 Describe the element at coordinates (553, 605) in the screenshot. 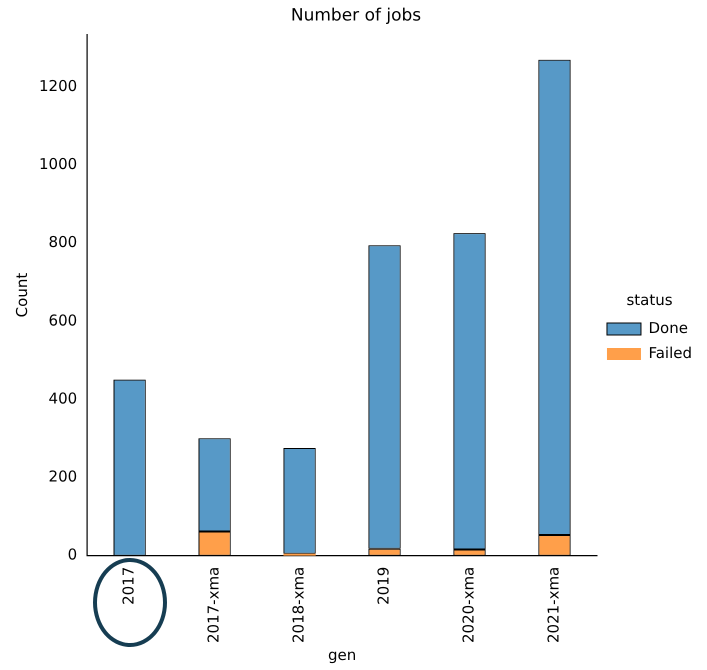

I see `x-tick-label: 2021-xma` at that location.